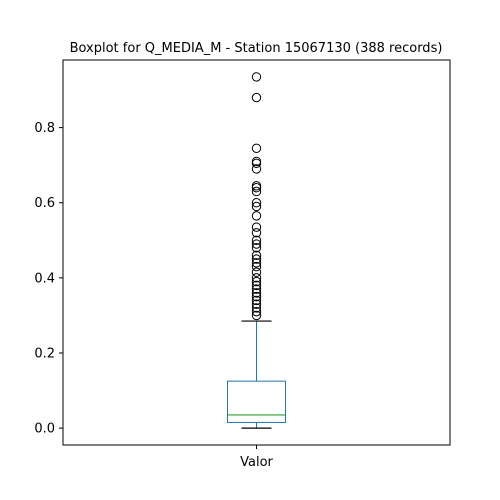  I want to click on y-tick-label: 0.8, so click(44, 128).